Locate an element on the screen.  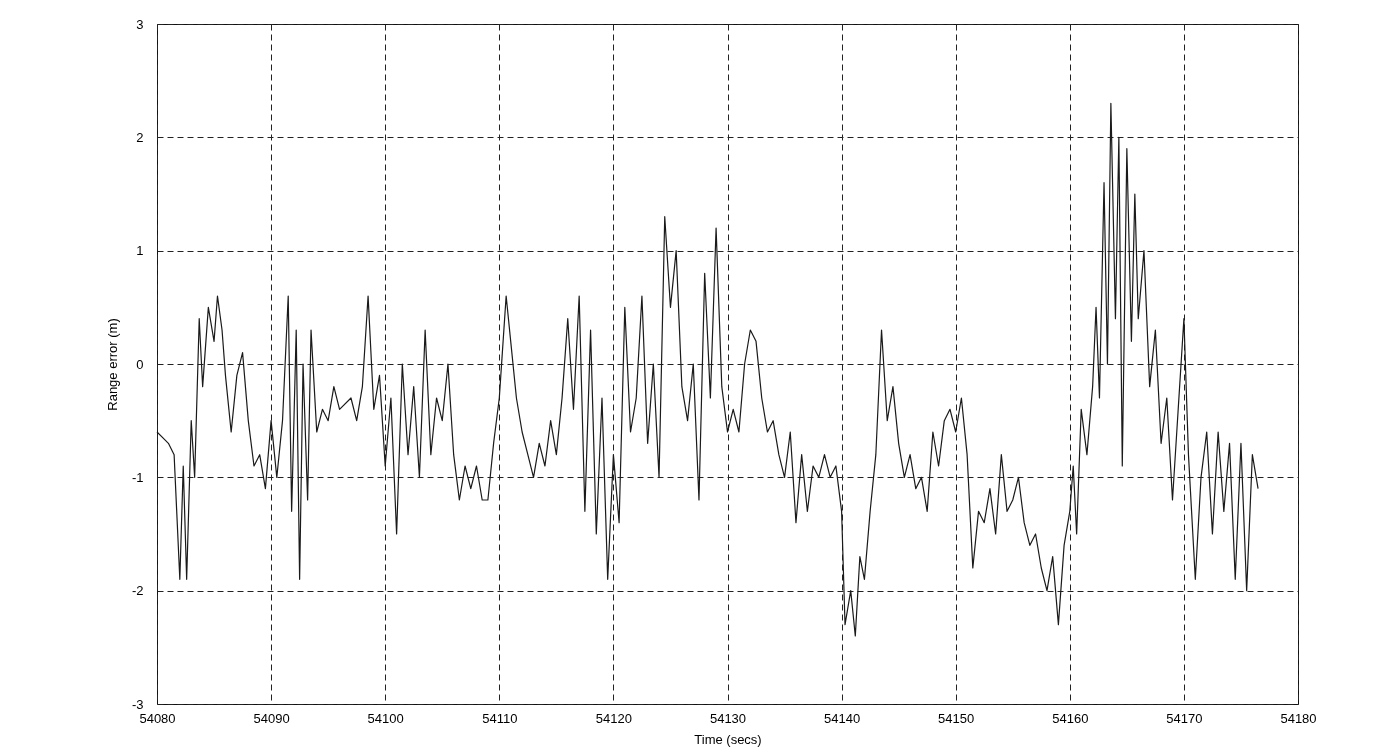
y-tick-label: -1 is located at coordinates (137, 477).